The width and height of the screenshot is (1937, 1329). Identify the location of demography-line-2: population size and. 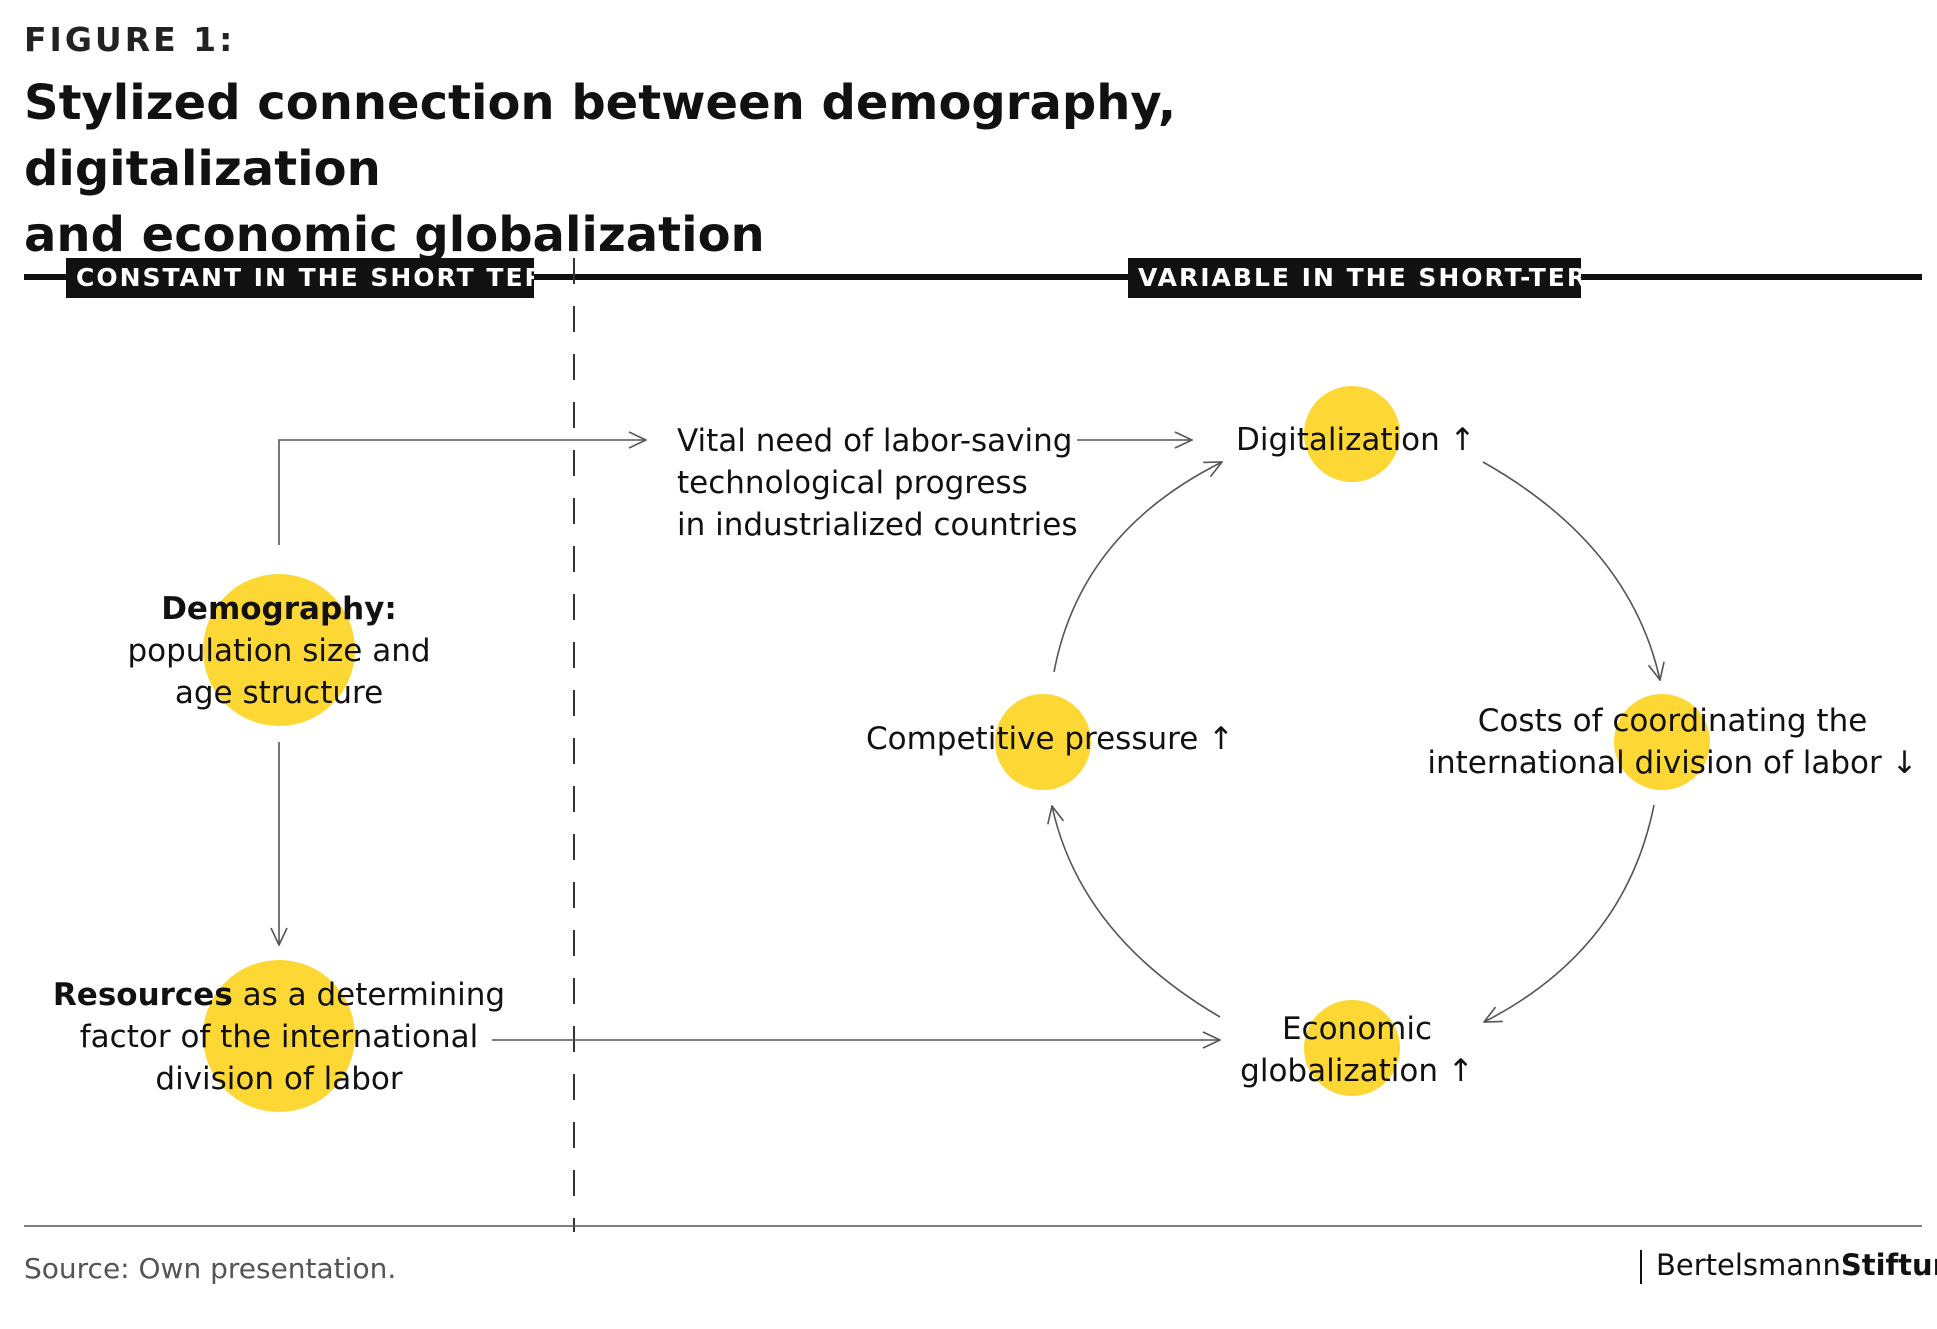
(279, 651).